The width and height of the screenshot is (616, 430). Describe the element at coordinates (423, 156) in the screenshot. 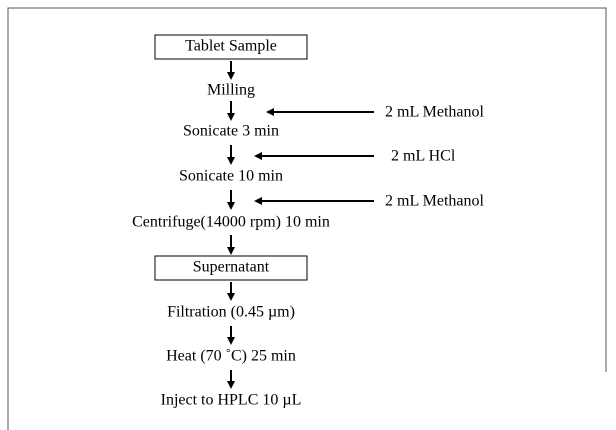

I see `reagent-label: 2 mL HCl` at that location.